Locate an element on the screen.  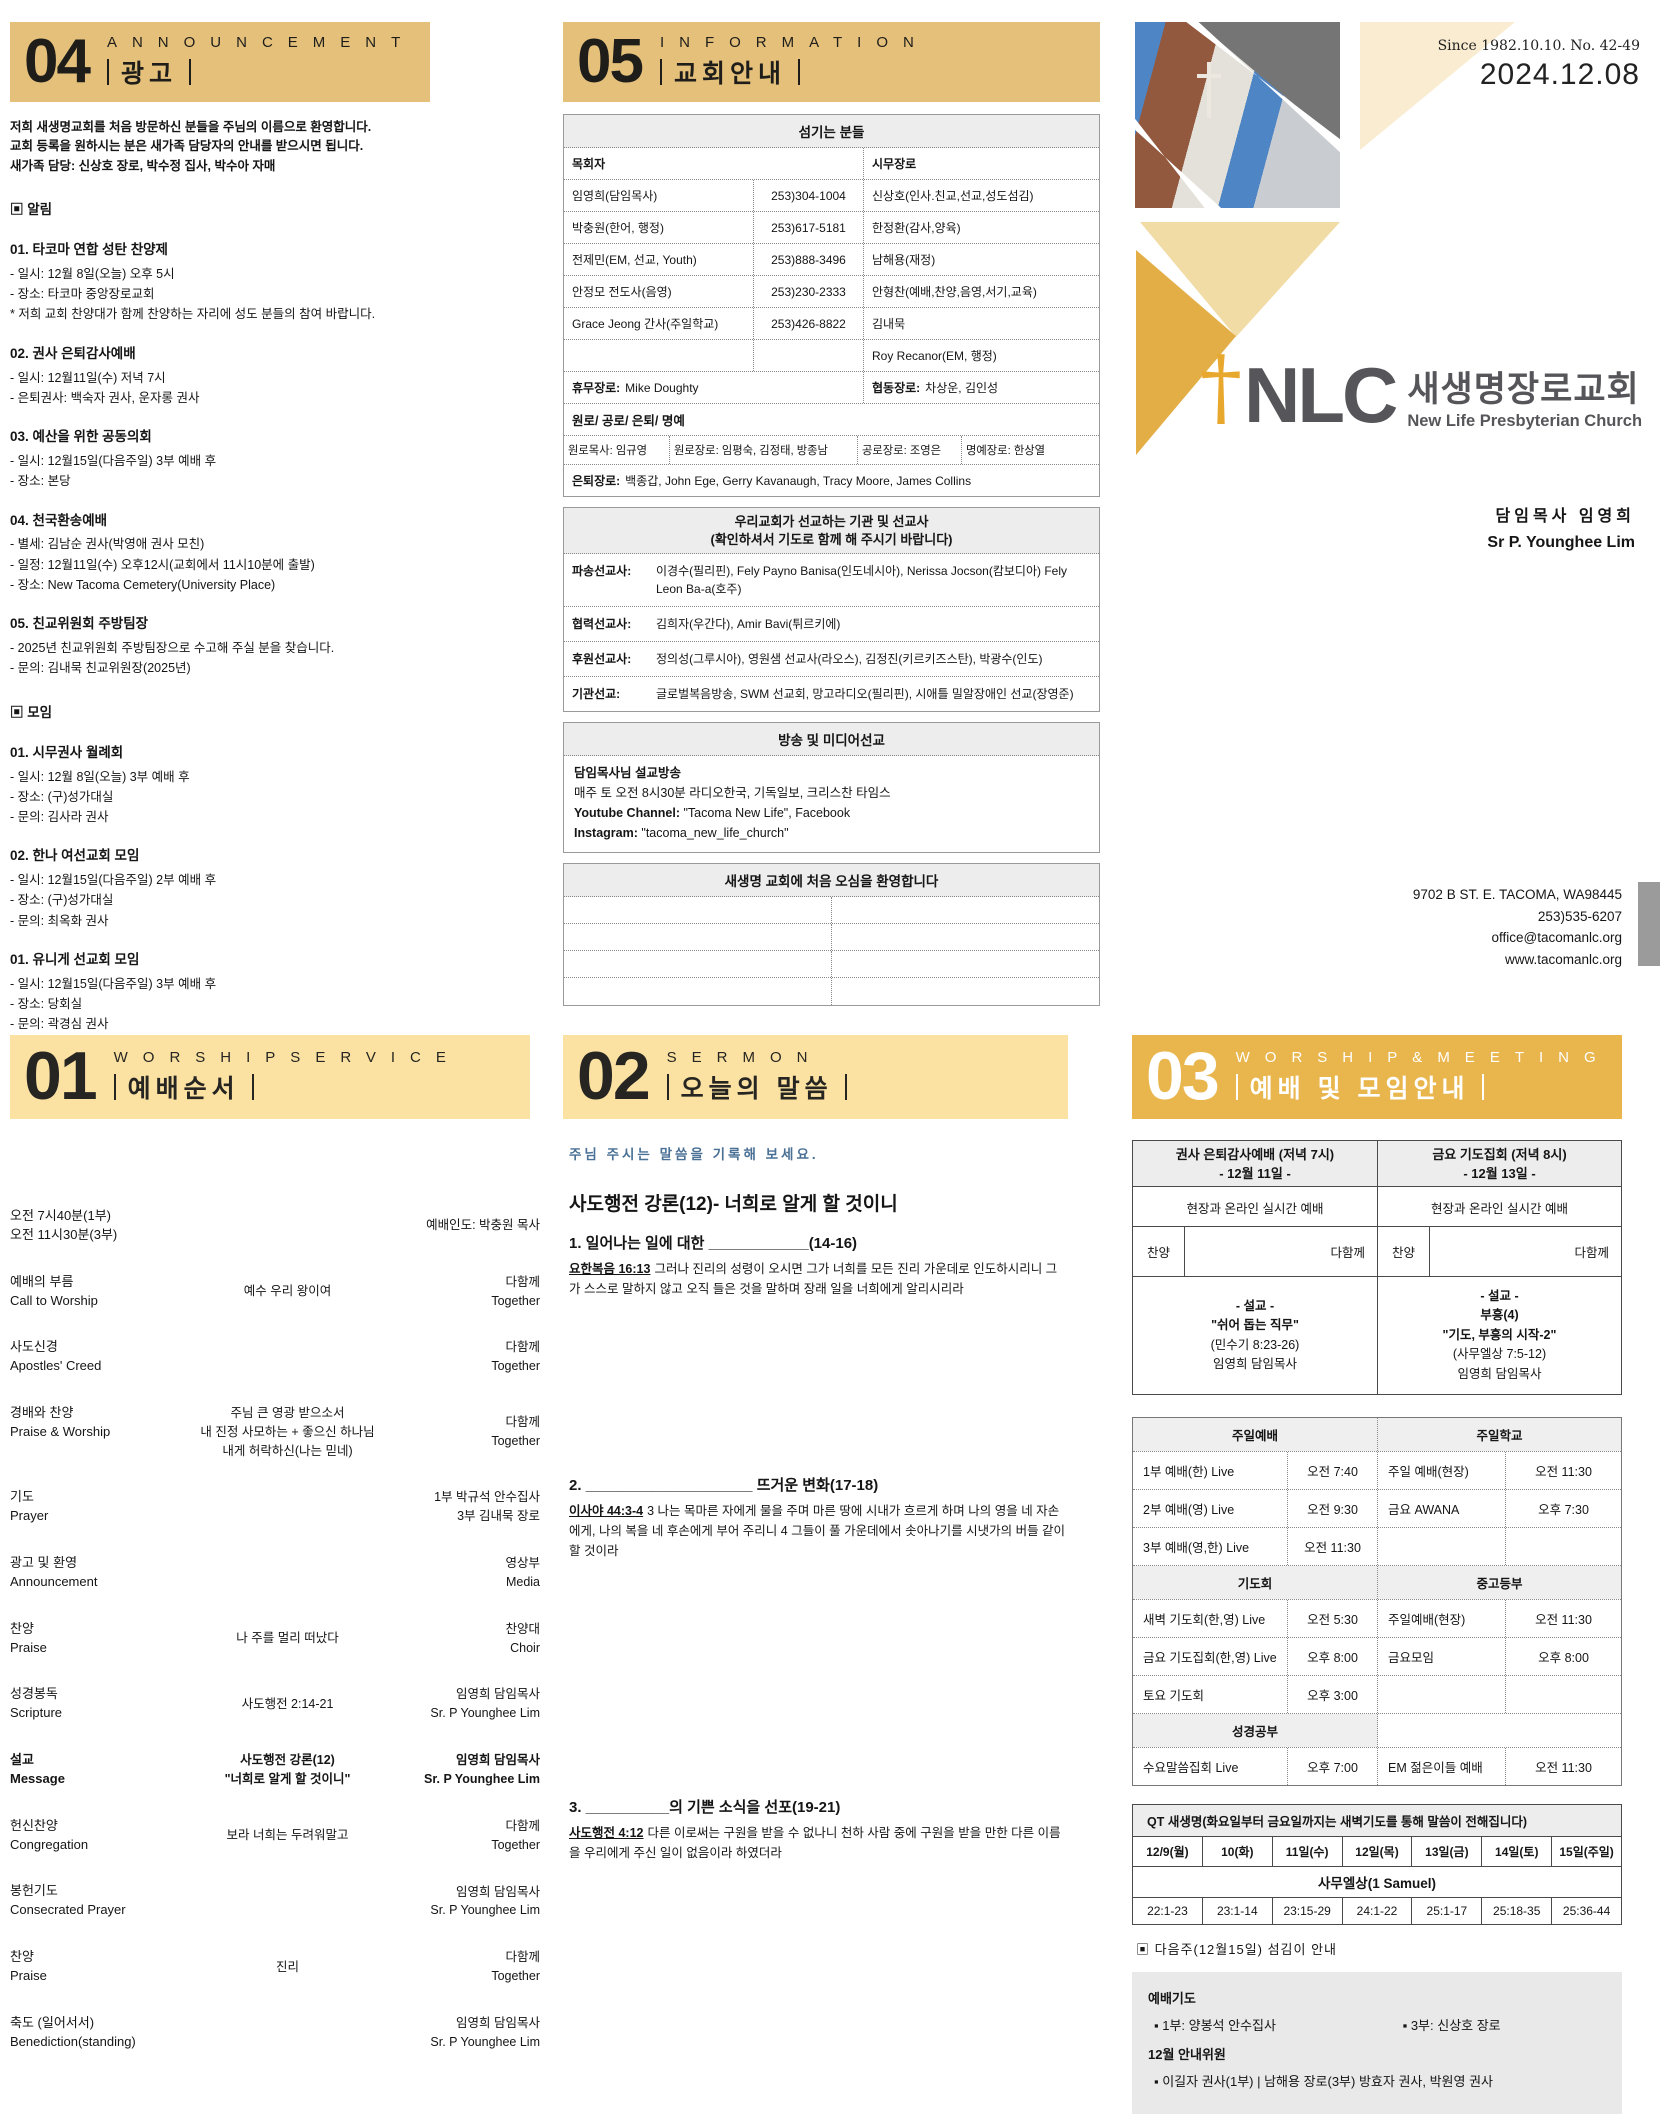
notice-line: - 장소: 본당 is located at coordinates (40, 481).